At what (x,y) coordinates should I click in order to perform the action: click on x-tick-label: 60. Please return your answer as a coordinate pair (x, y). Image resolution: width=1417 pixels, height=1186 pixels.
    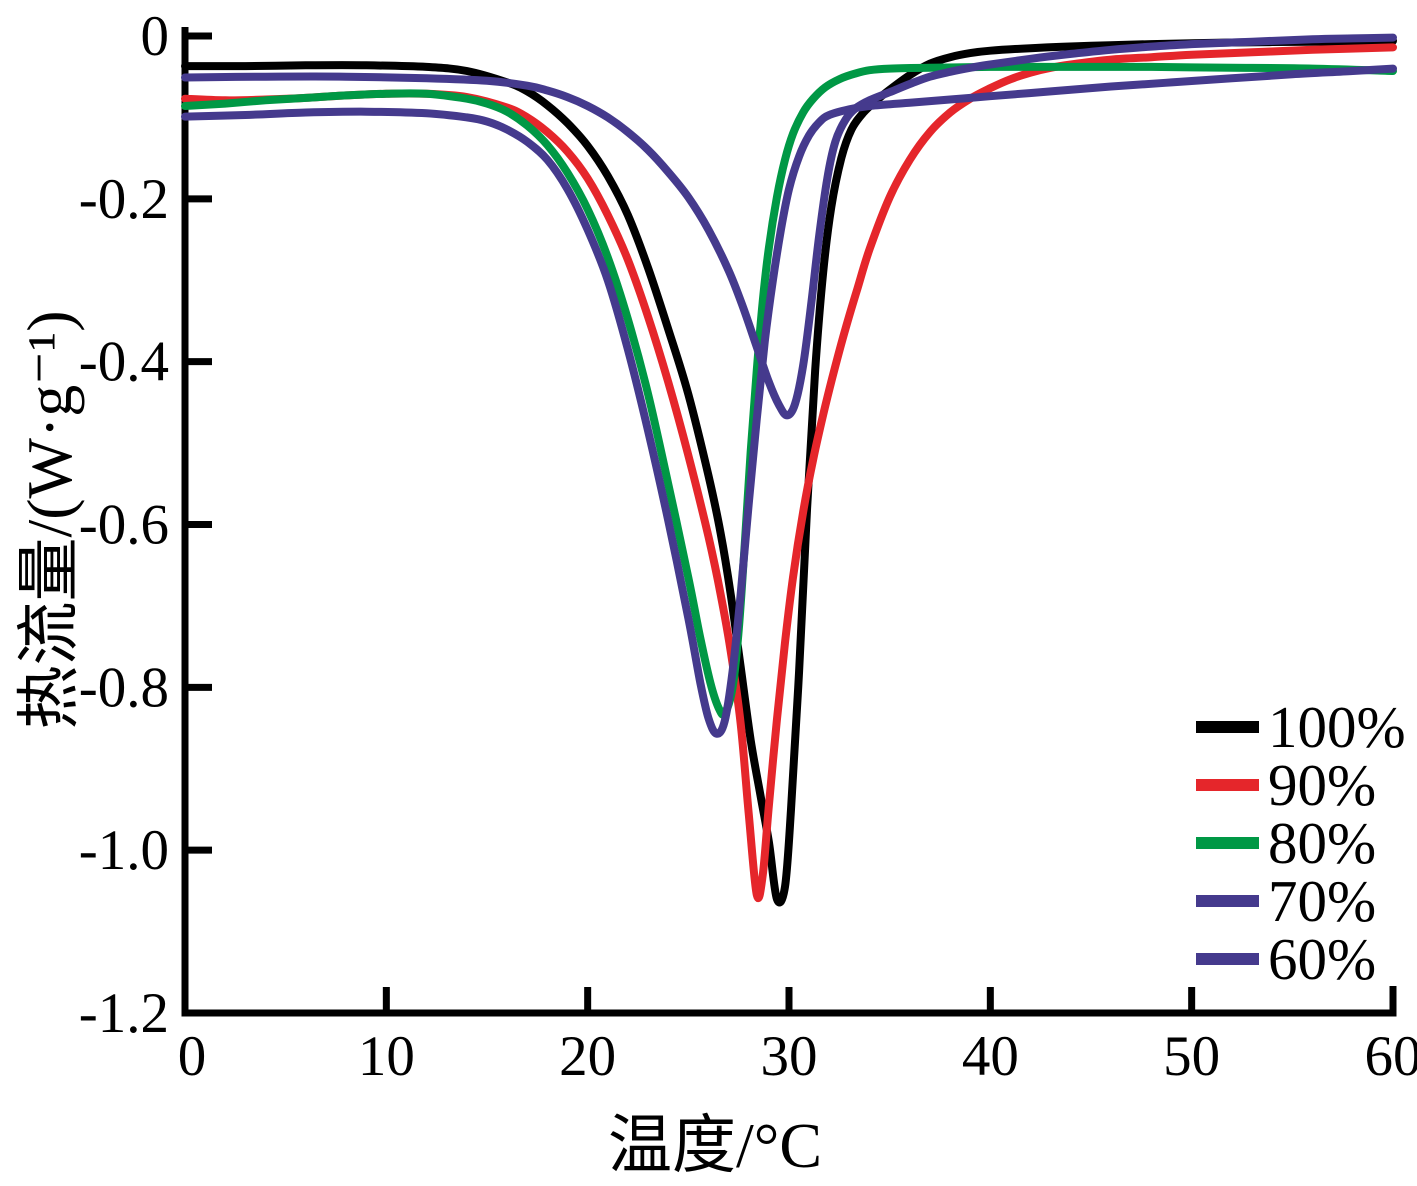
    Looking at the image, I should click on (1391, 1056).